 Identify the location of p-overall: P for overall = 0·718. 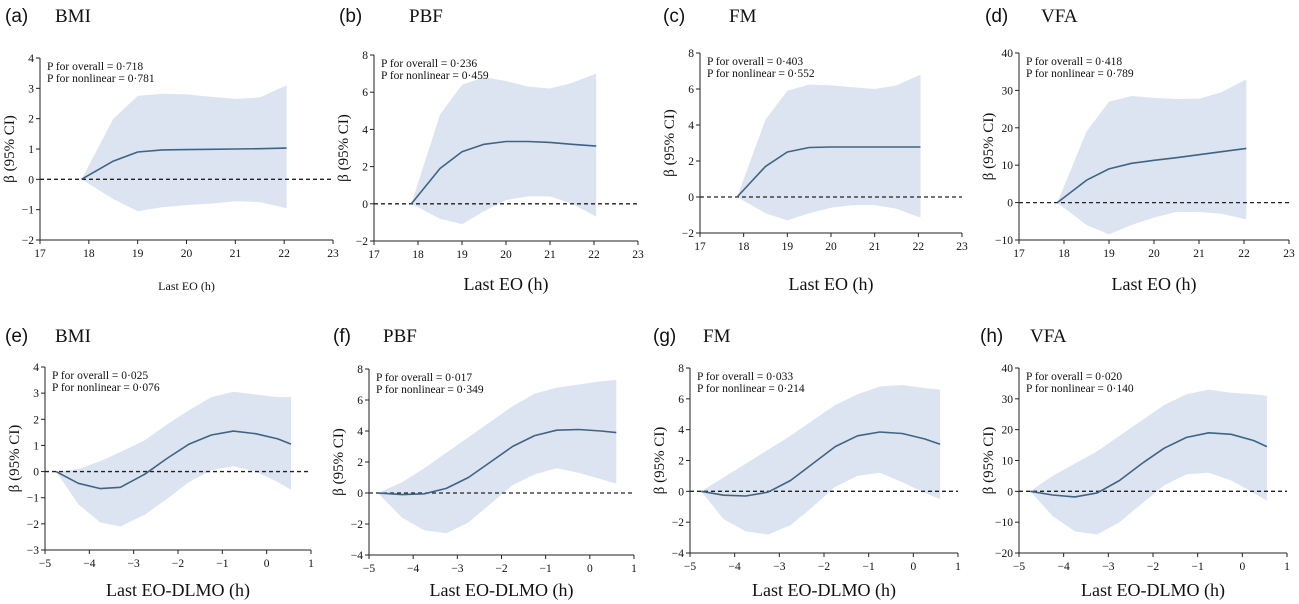
(95, 67).